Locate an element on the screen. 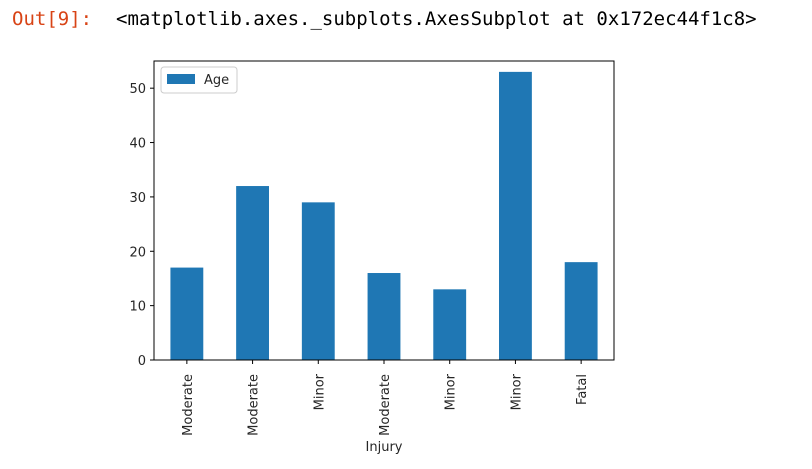 This screenshot has width=812, height=469. y-tick-label: 10 is located at coordinates (137, 307).